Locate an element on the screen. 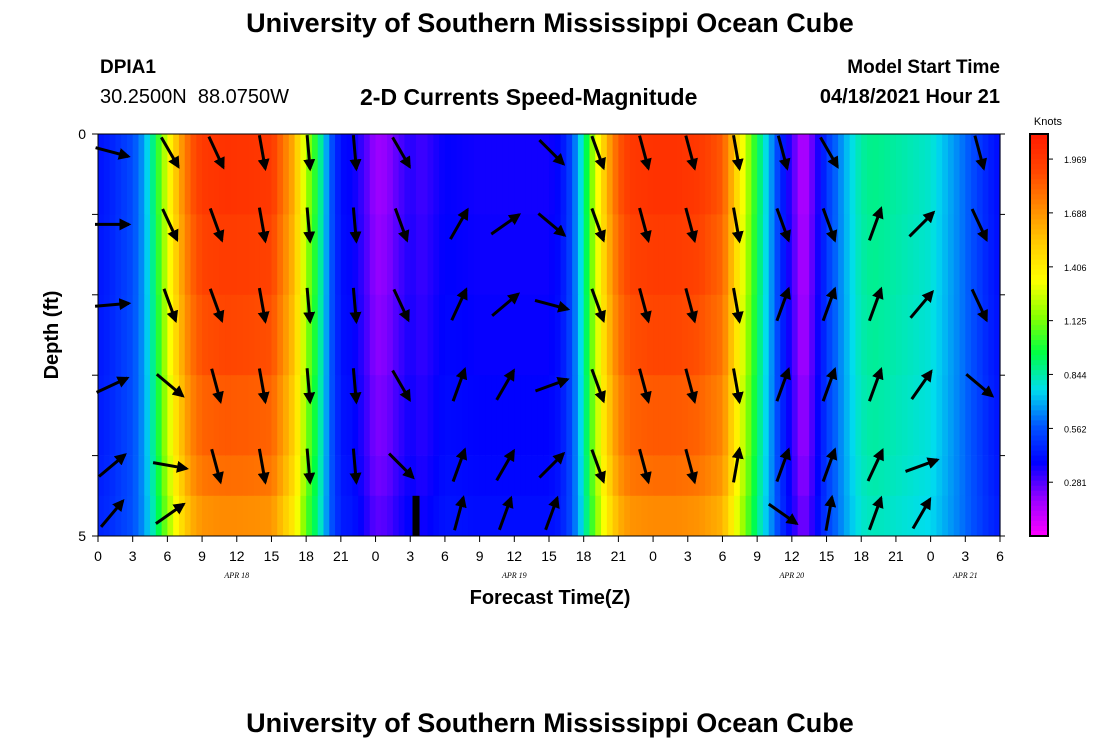 Image resolution: width=1100 pixels, height=750 pixels. marker-bar is located at coordinates (416, 515).